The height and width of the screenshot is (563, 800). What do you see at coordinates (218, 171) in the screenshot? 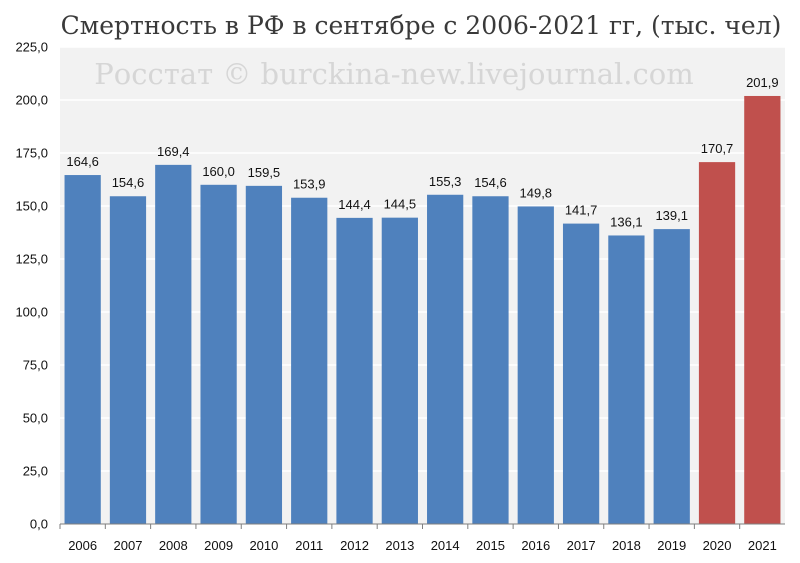
I see `data-label-2009: 160,0` at bounding box center [218, 171].